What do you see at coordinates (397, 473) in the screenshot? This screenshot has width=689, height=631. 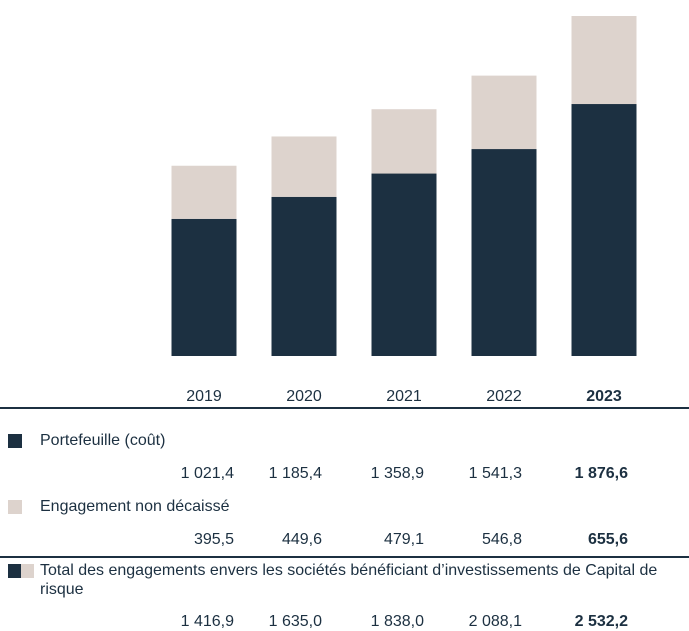 I see `value-portefeuille-2021: 1 358,9` at bounding box center [397, 473].